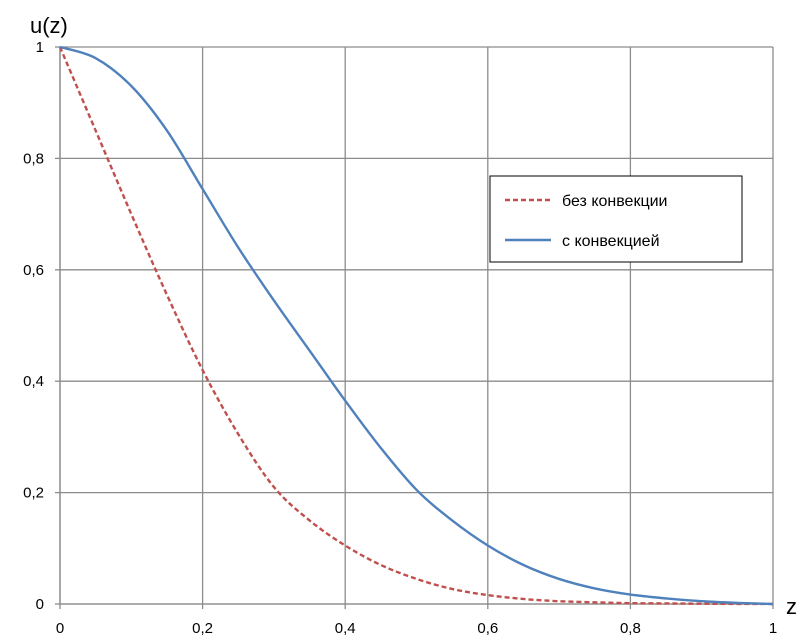 This screenshot has height=644, width=808. What do you see at coordinates (773, 628) in the screenshot?
I see `x-tick-label: 1` at bounding box center [773, 628].